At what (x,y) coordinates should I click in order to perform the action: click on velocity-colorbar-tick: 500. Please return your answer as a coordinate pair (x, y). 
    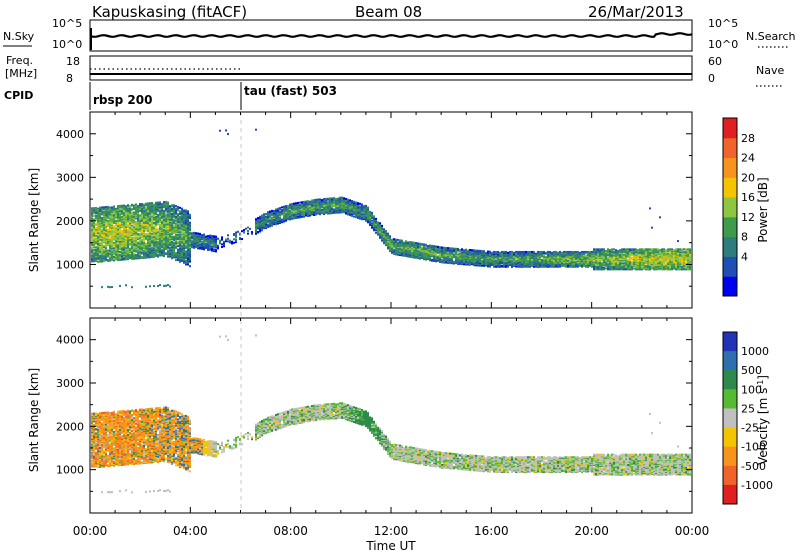
    Looking at the image, I should click on (751, 370).